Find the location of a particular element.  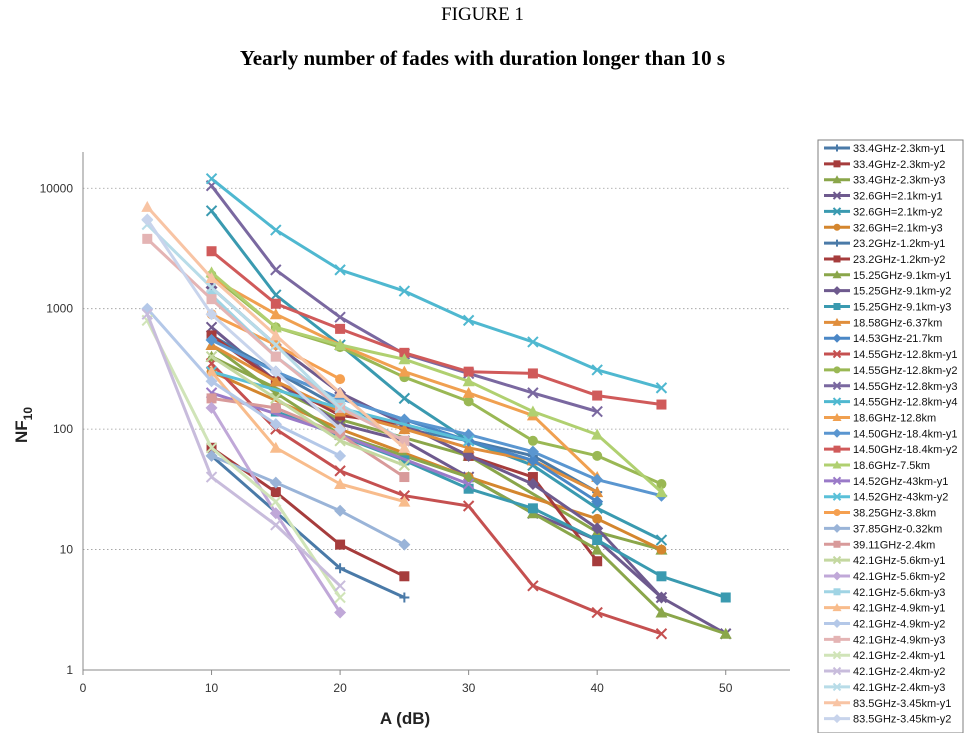

series-33-4ghz-2-3km-y1 is located at coordinates (308, 526).